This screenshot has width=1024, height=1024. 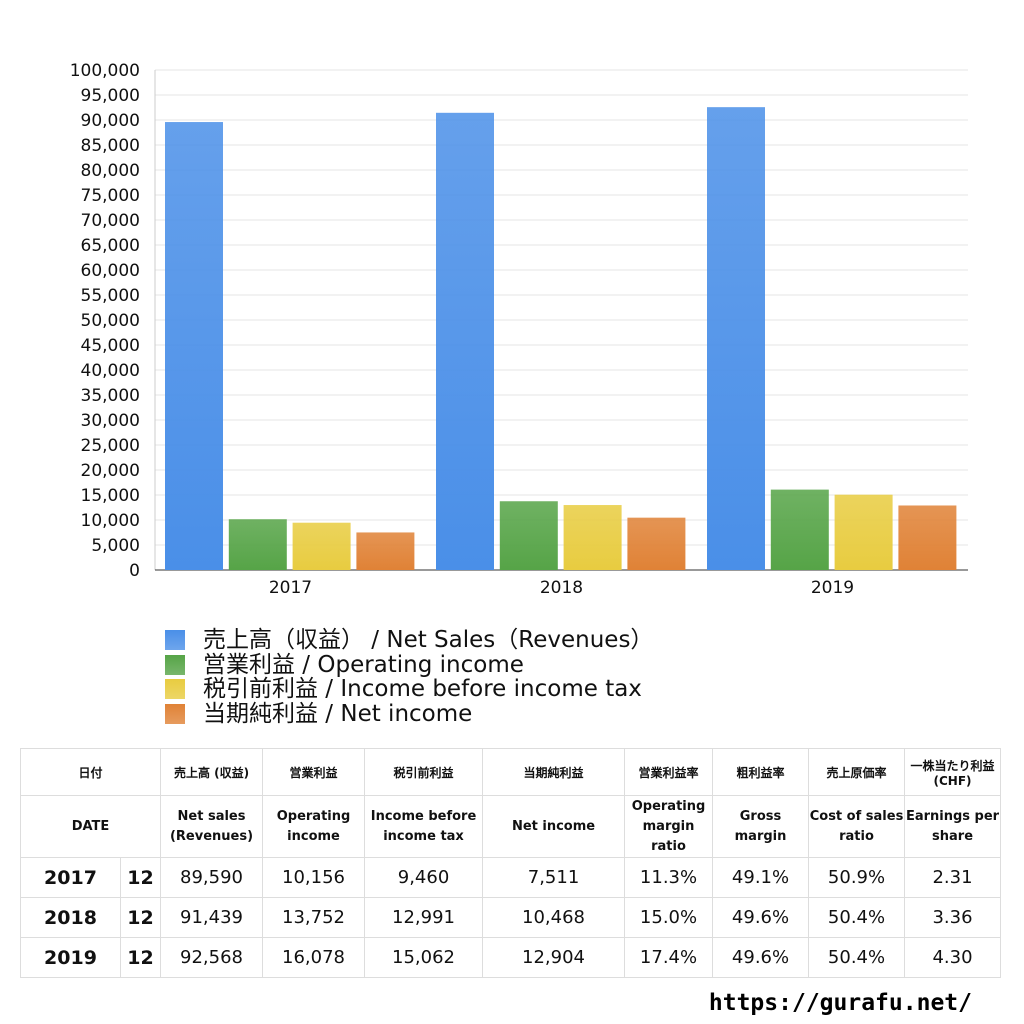 What do you see at coordinates (422, 689) in the screenshot?
I see `legend-label: 税引前利益 / Income before income tax` at bounding box center [422, 689].